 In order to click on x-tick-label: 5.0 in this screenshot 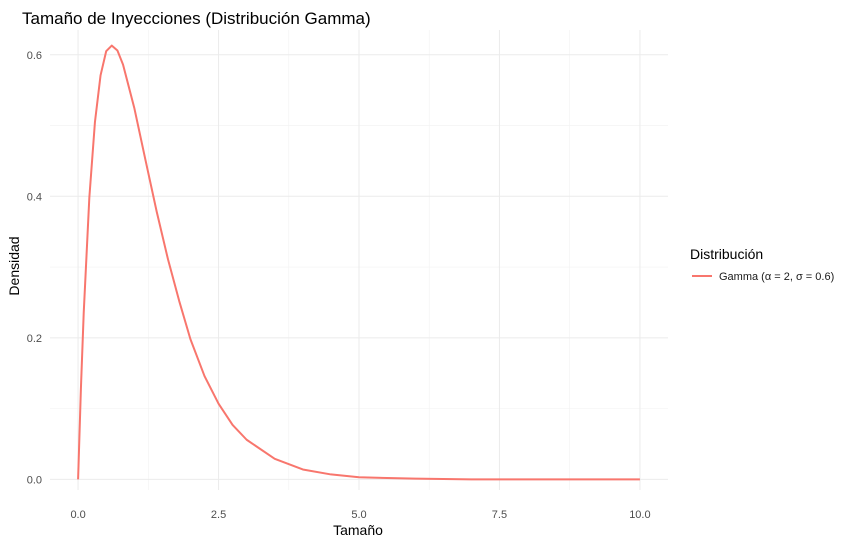, I will do `click(358, 515)`.